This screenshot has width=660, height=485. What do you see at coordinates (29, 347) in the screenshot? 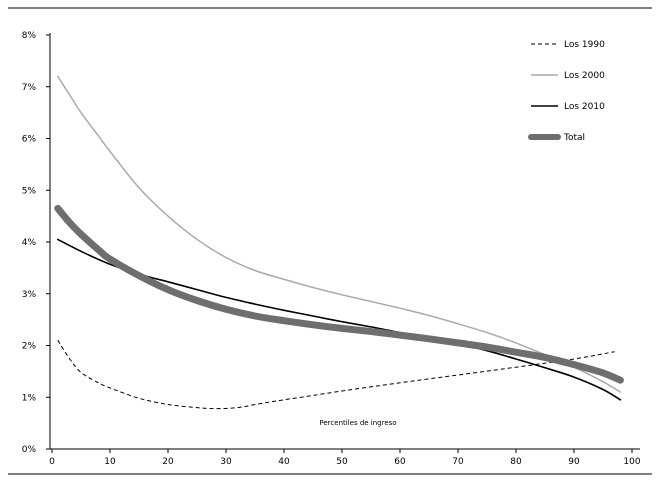
I see `y-tick-label: 2%` at bounding box center [29, 347].